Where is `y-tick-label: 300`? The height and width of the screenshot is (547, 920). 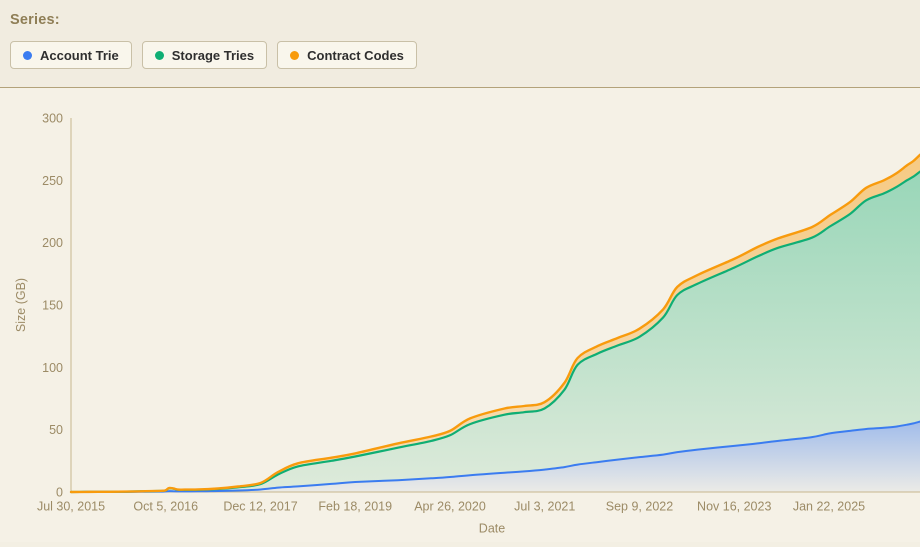
y-tick-label: 300 is located at coordinates (52, 119).